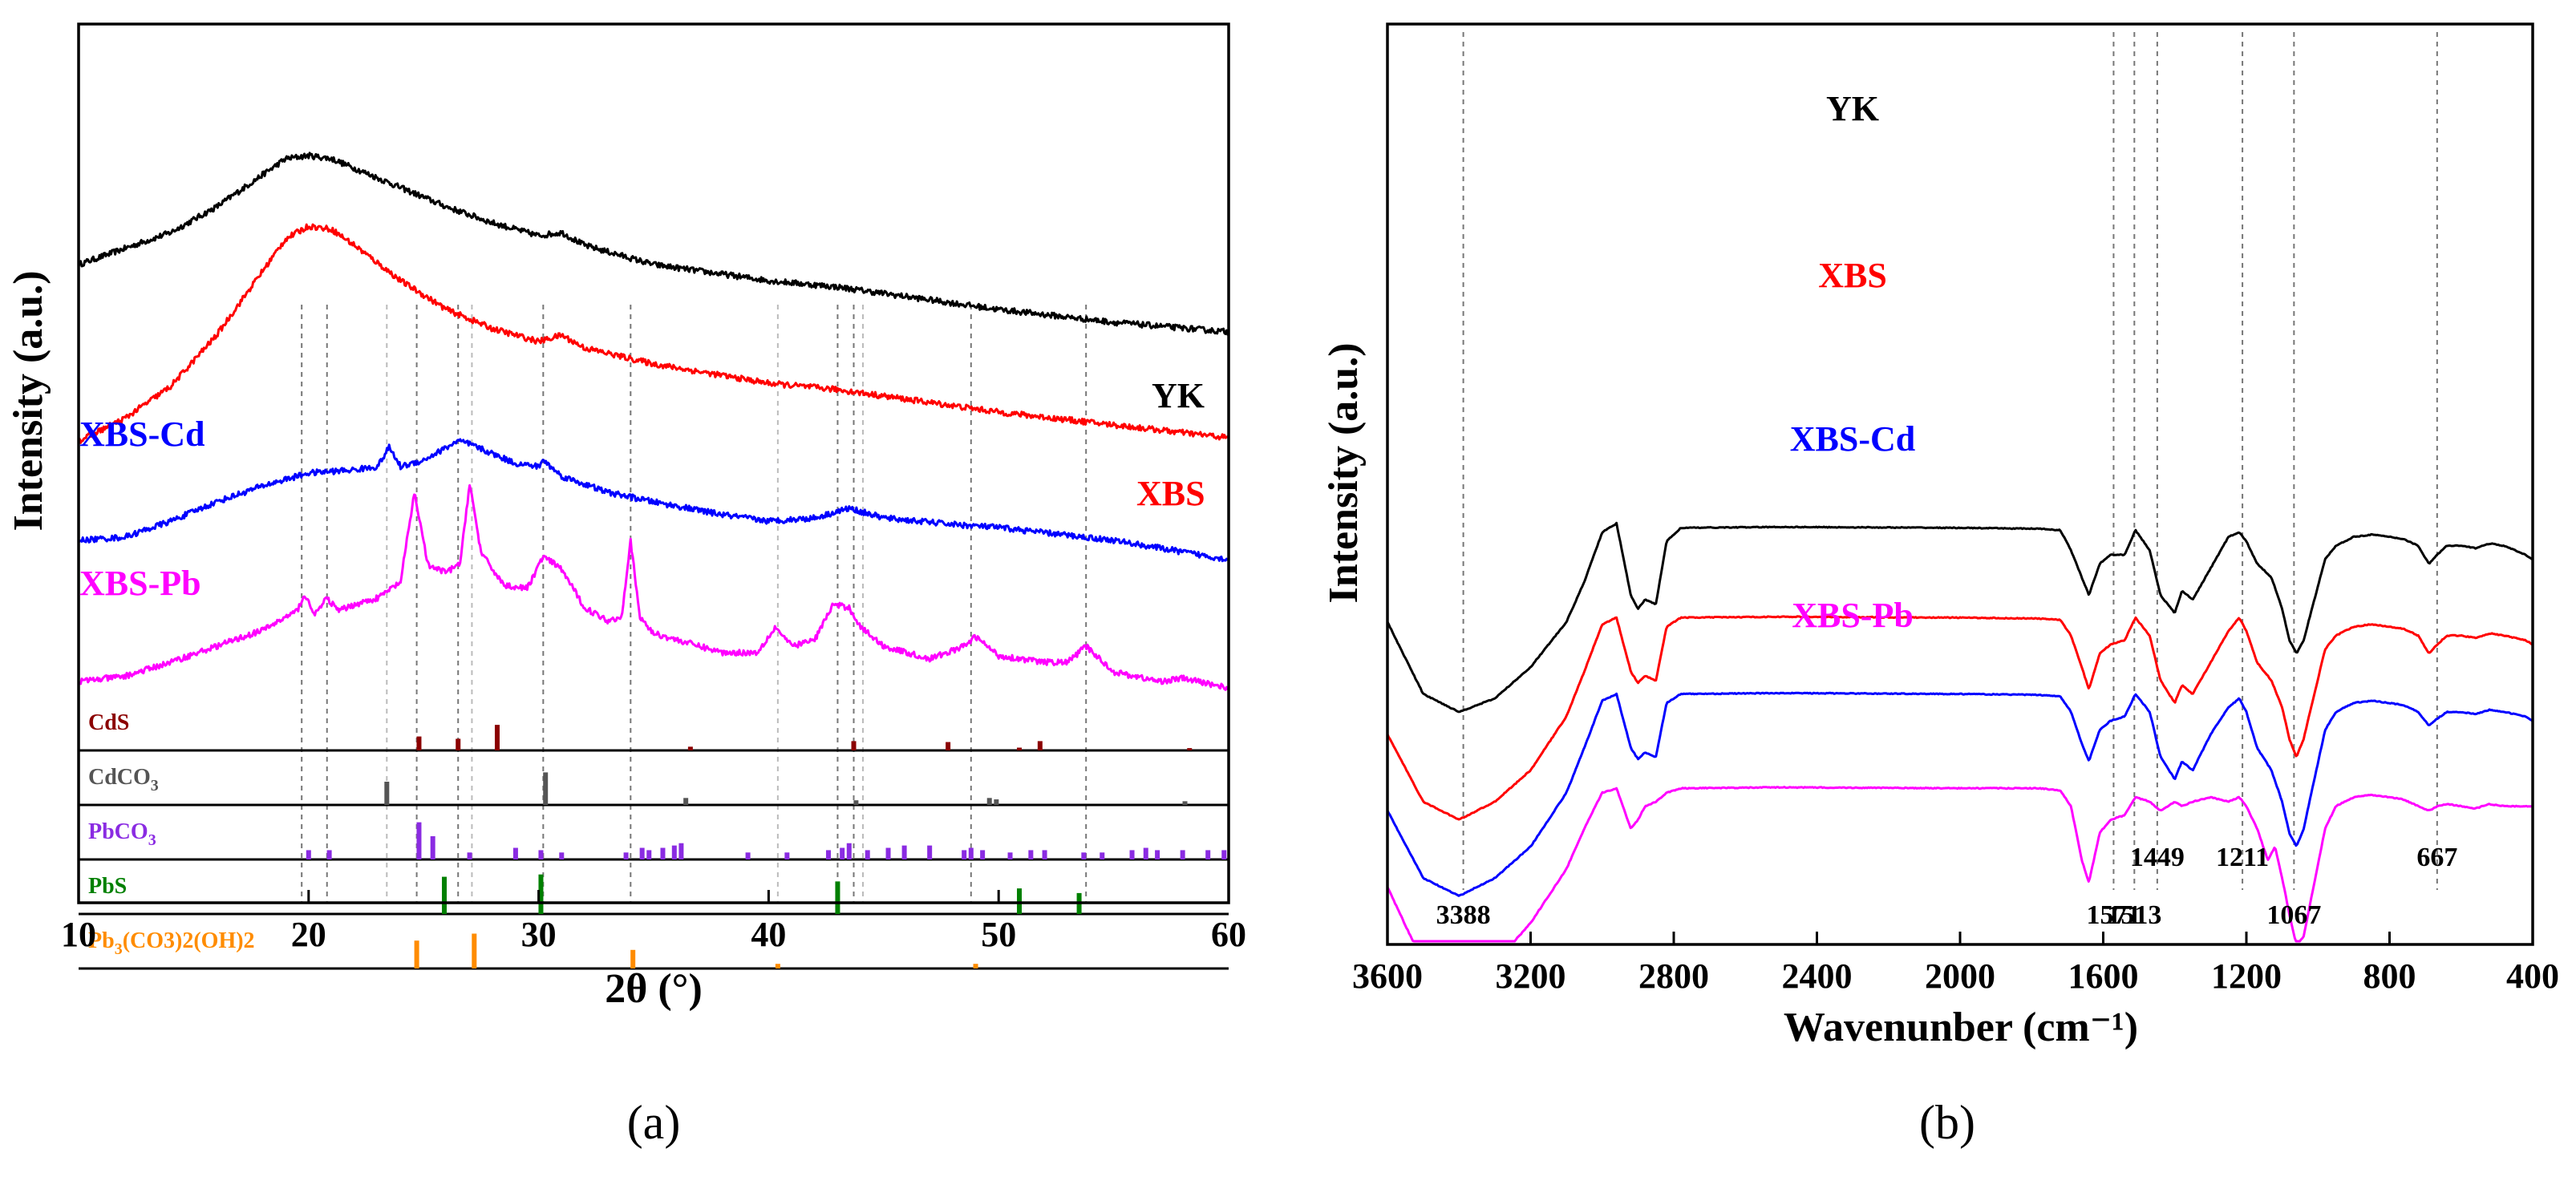 Image resolution: width=2576 pixels, height=1201 pixels. What do you see at coordinates (2293, 915) in the screenshot?
I see `peak-label-1067: 1067` at bounding box center [2293, 915].